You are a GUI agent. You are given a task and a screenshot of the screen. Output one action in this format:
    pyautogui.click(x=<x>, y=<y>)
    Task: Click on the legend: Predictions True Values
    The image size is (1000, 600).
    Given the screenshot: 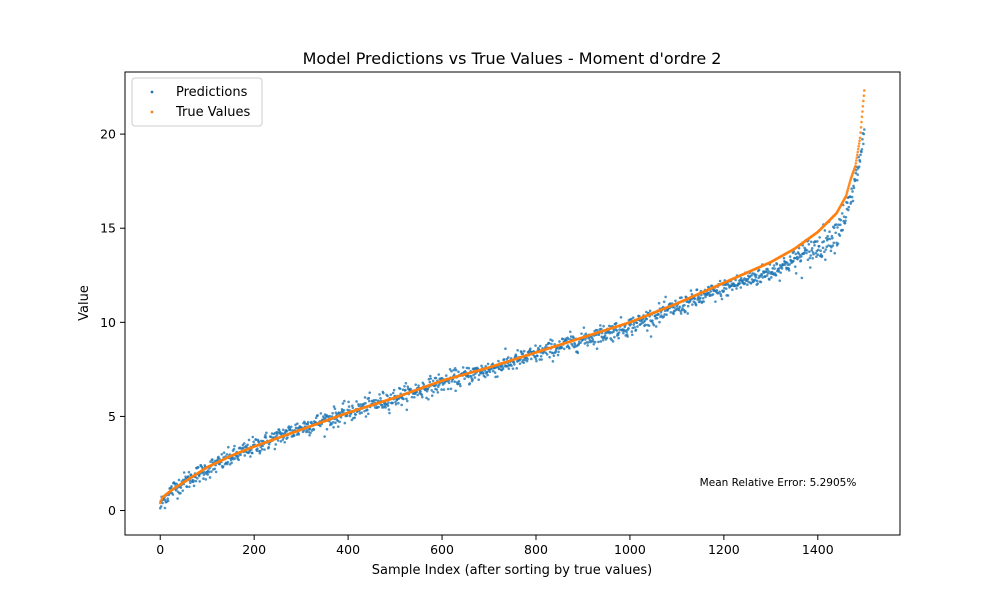 What is the action you would take?
    pyautogui.click(x=197, y=102)
    